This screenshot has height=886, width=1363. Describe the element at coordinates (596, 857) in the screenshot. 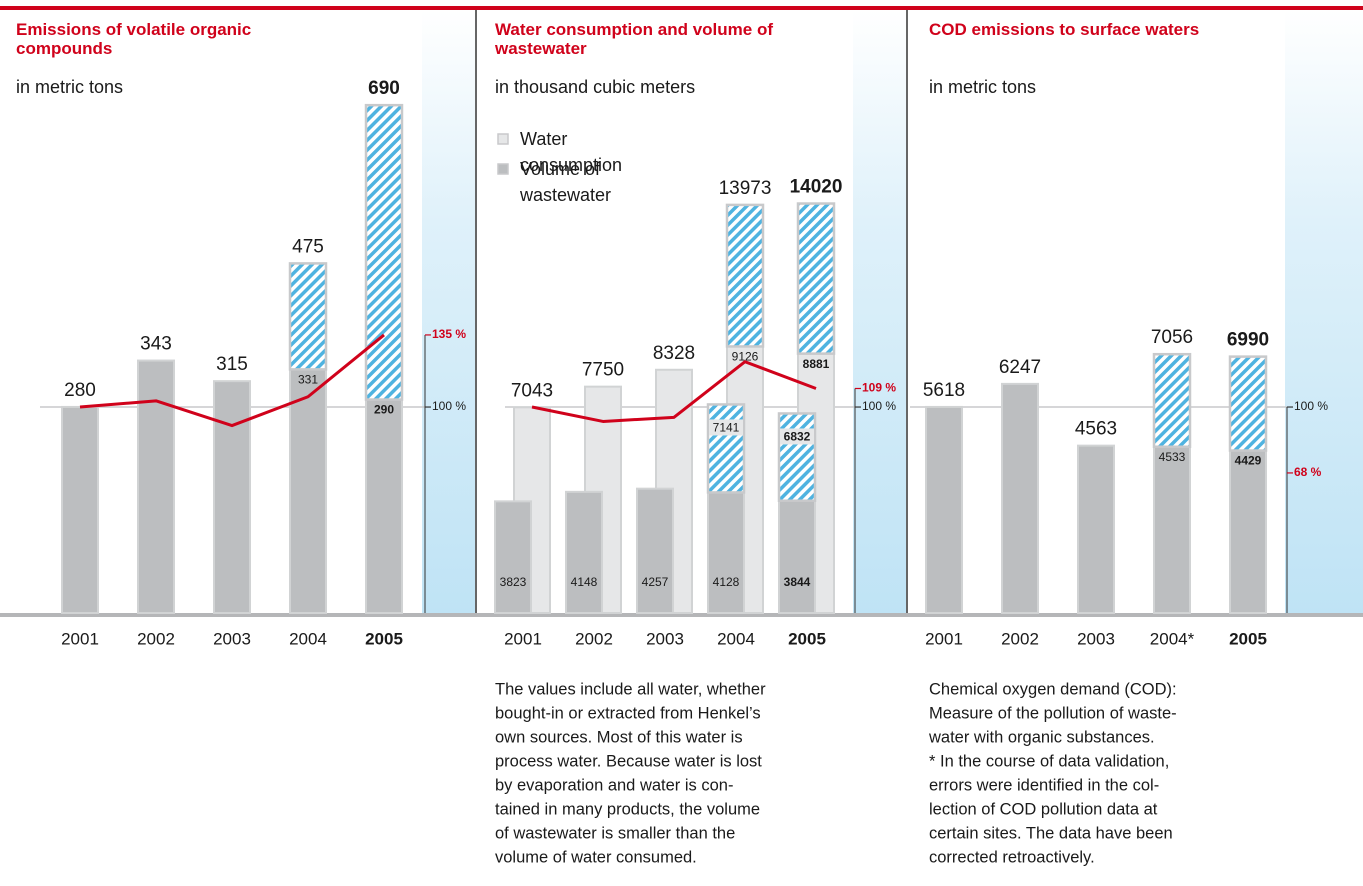

I see `note-line: volume of water consumed.` at that location.